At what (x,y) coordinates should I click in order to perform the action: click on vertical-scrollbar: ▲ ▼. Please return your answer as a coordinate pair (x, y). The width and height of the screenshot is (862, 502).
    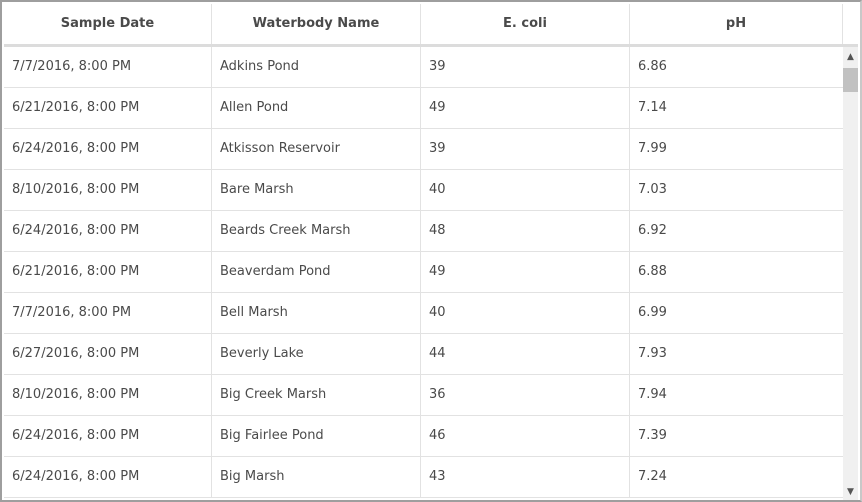
    Looking at the image, I should click on (850, 273).